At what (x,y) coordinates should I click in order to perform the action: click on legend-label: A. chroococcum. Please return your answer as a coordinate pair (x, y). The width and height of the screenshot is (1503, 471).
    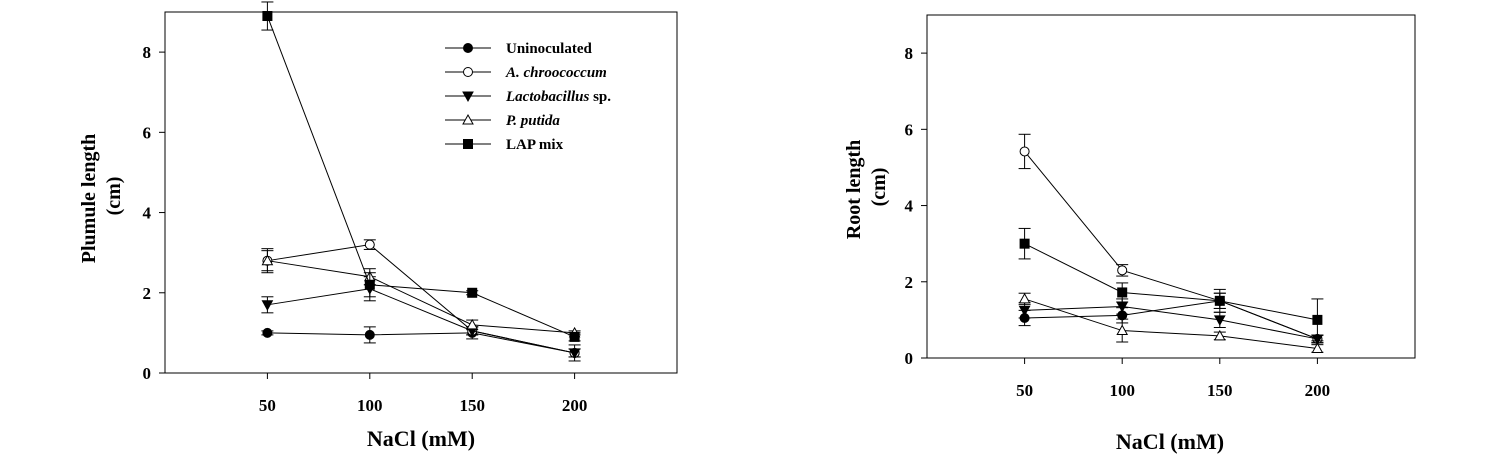
    Looking at the image, I should click on (556, 73).